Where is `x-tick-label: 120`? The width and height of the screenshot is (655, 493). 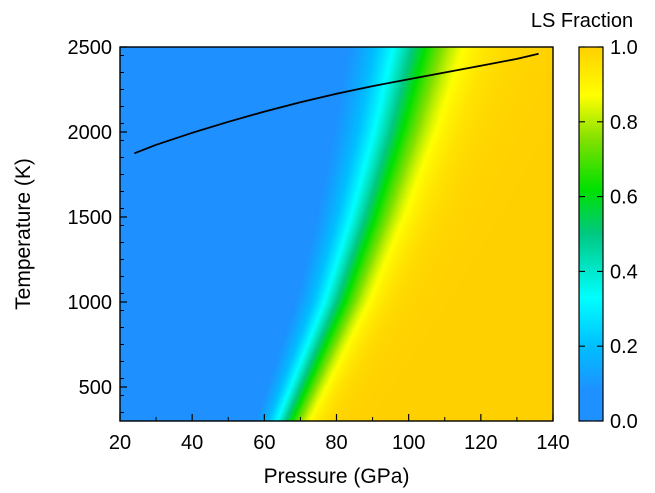
x-tick-label: 120 is located at coordinates (480, 443).